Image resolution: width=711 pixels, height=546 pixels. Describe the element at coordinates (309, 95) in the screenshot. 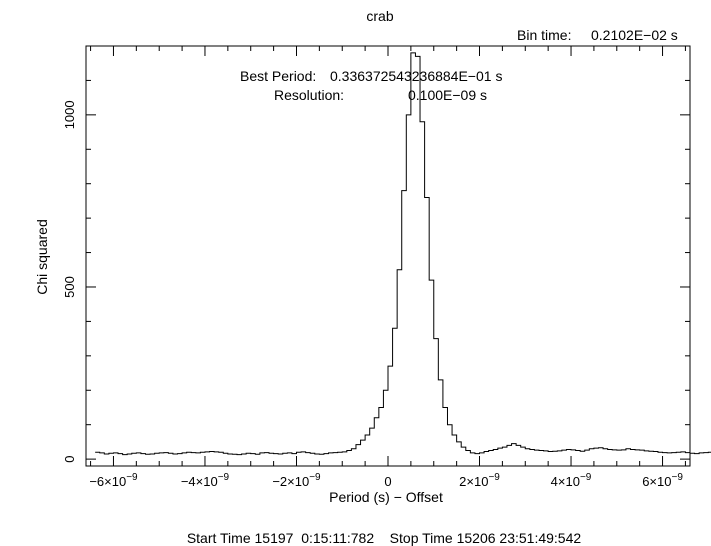

I see `resolution-label: Resolution:` at that location.